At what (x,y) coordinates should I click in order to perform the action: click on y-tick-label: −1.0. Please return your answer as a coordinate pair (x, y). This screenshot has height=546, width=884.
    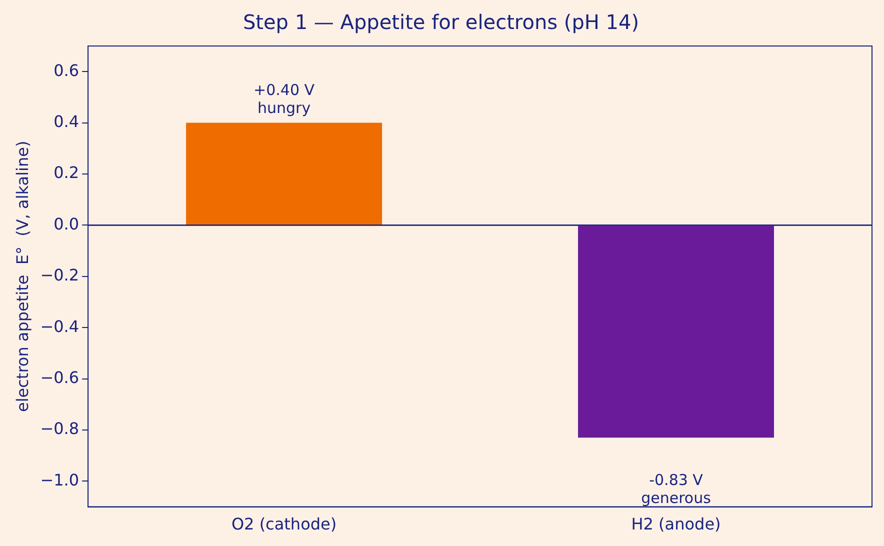
    Looking at the image, I should click on (60, 480).